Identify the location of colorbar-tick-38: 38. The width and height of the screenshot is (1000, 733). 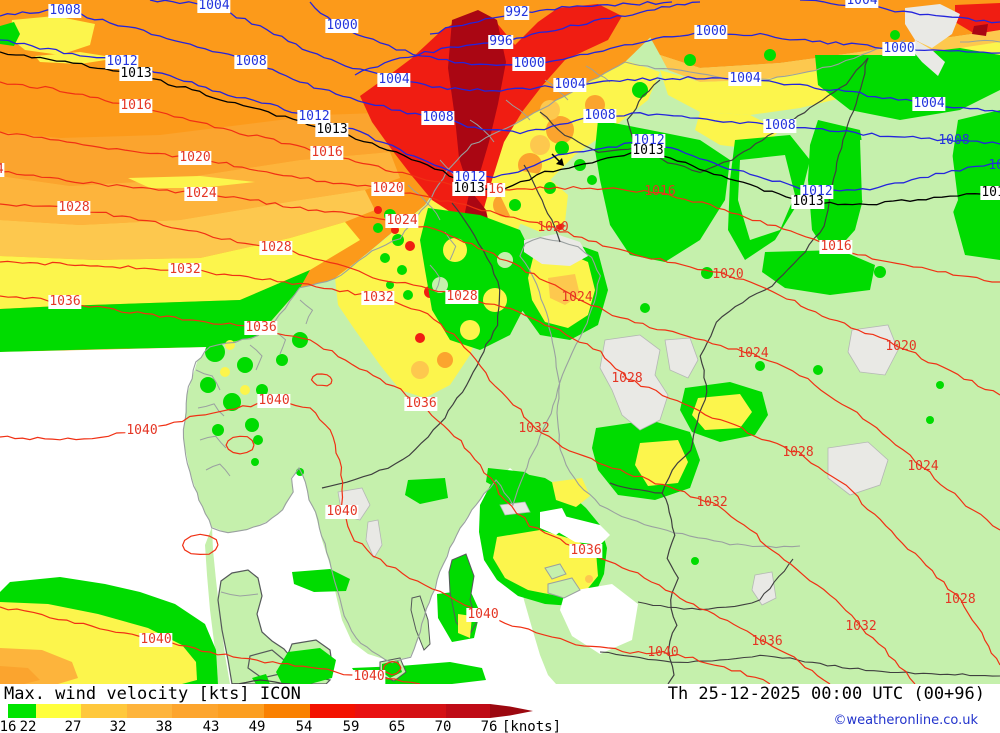
(164, 726).